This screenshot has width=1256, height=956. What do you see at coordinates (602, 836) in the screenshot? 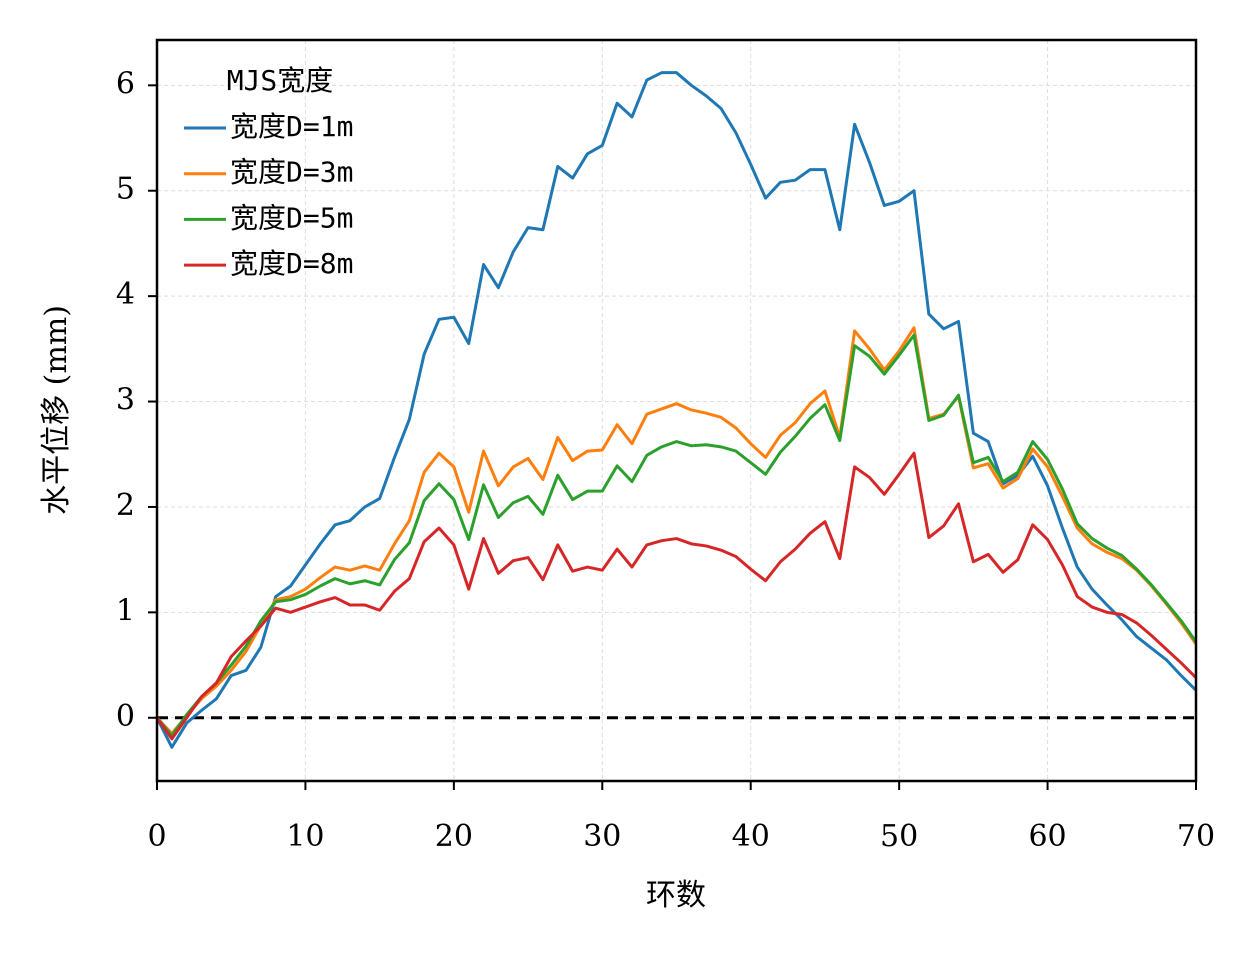
I see `x-tick-label: 30` at bounding box center [602, 836].